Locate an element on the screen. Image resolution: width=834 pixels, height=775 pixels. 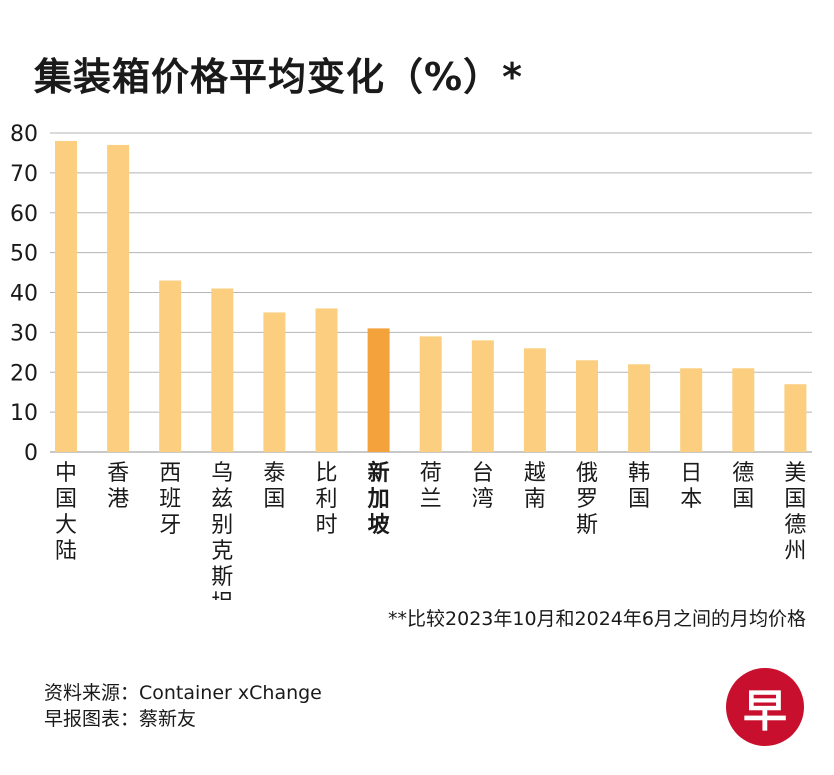
y-tick-label: 70 is located at coordinates (24, 174).